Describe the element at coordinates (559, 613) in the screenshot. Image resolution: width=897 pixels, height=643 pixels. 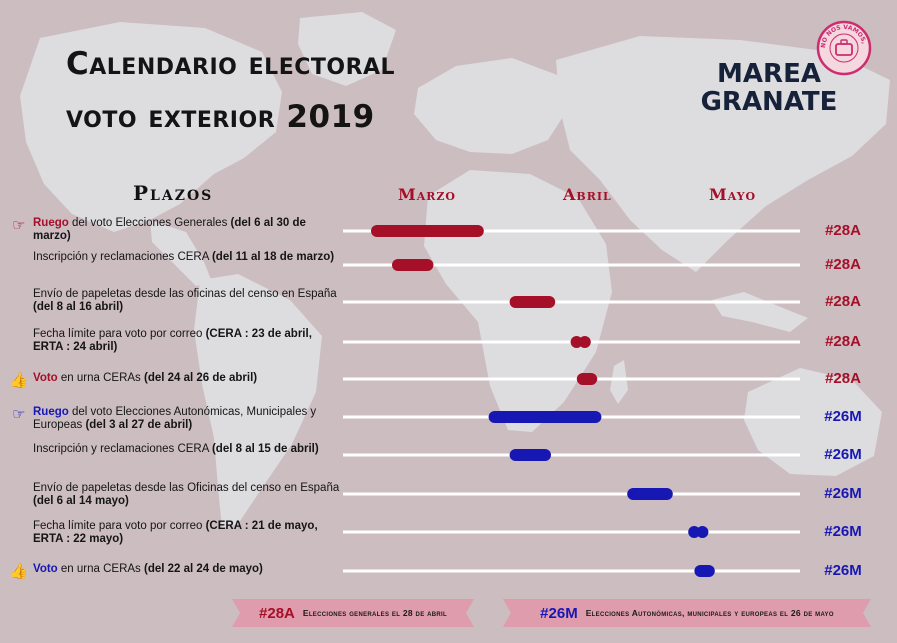
I see `legend-26m-tag: #26M` at that location.